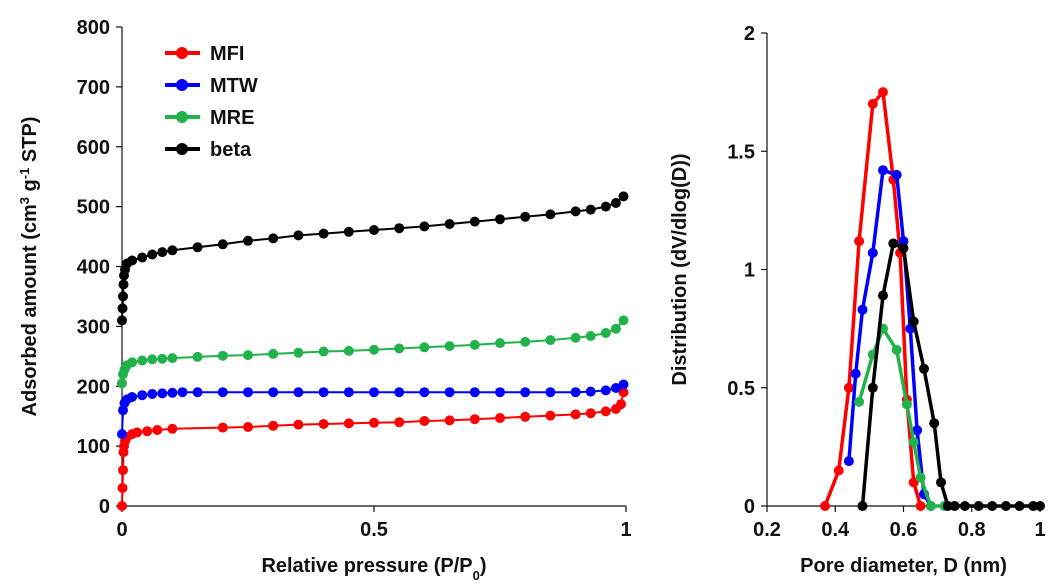 This screenshot has width=1048, height=587. What do you see at coordinates (30, 310) in the screenshot?
I see `y-axis-title-part: Adsorbed amount (cm` at bounding box center [30, 310].